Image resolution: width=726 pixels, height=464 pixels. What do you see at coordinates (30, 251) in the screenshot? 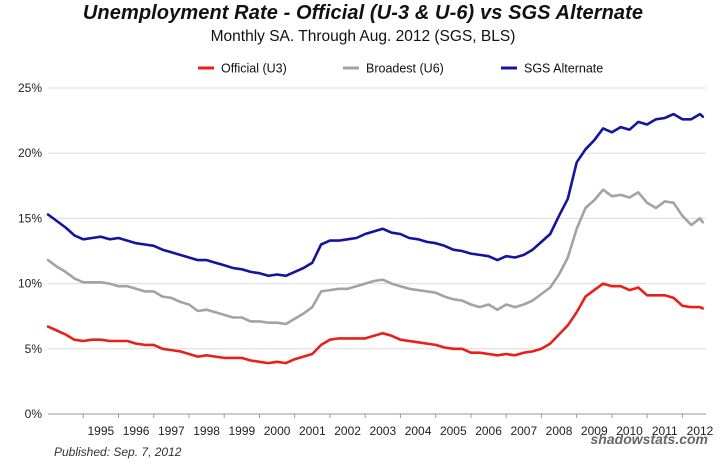
I see `y-axis-ticks: 0% 5% 10% 15% 20% 25%` at bounding box center [30, 251].